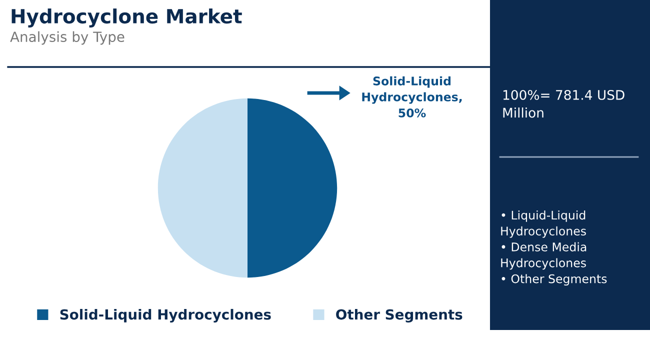 This screenshot has height=347, width=650. Describe the element at coordinates (165, 315) in the screenshot. I see `legend-label: Solid-Liquid Hydrocyclones` at that location.